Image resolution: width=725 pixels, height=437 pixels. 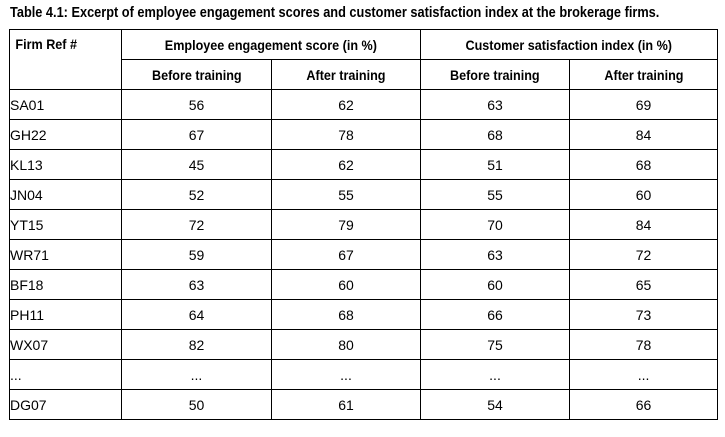 I want to click on satisfaction-after-cell: 69, so click(x=644, y=104).